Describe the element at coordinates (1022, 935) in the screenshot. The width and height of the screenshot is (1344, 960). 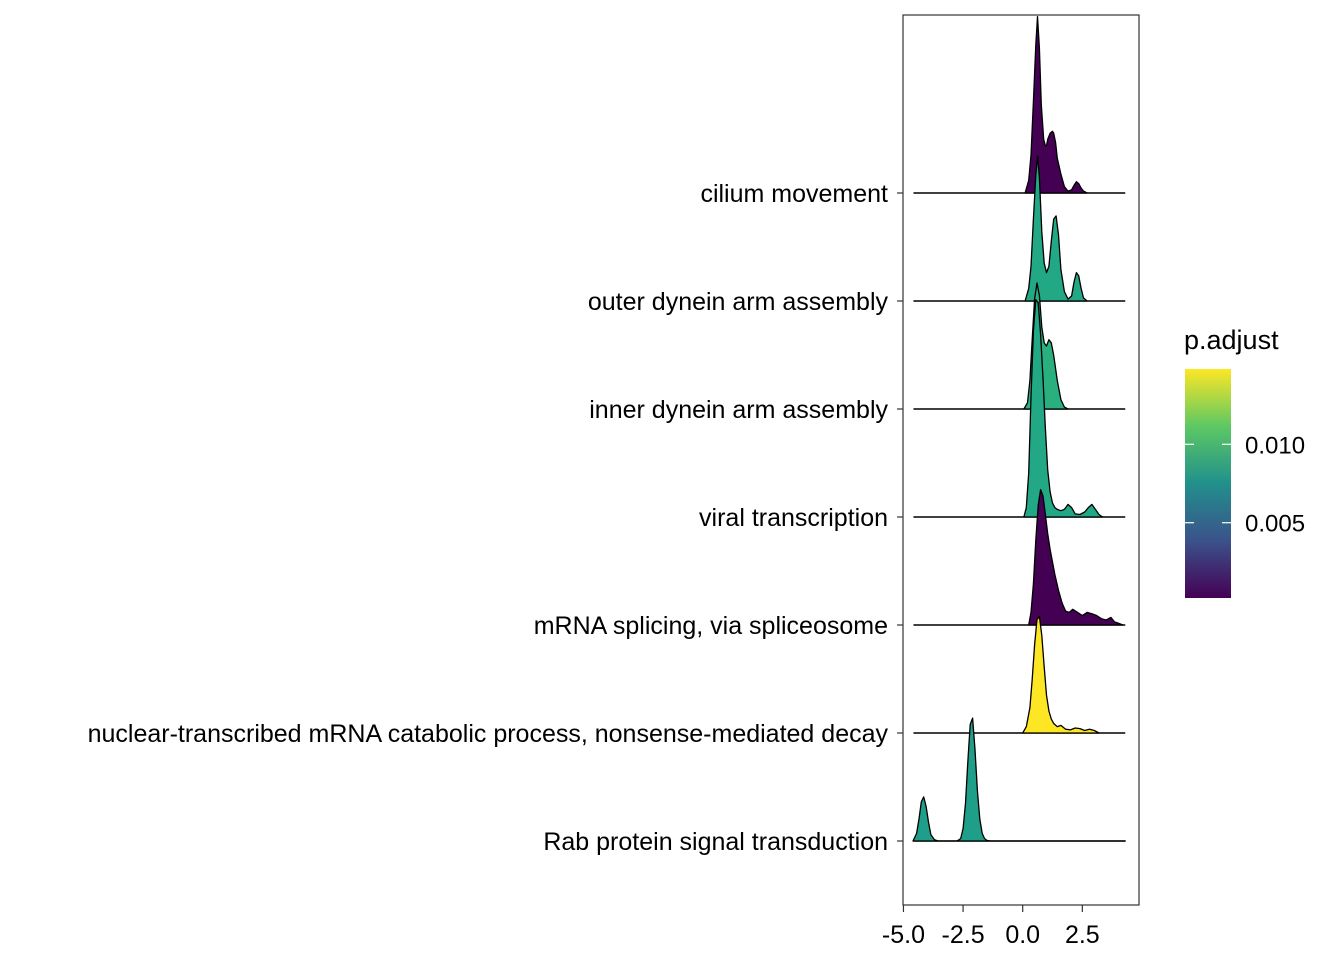
I see `x-tick-label: 0.0` at that location.